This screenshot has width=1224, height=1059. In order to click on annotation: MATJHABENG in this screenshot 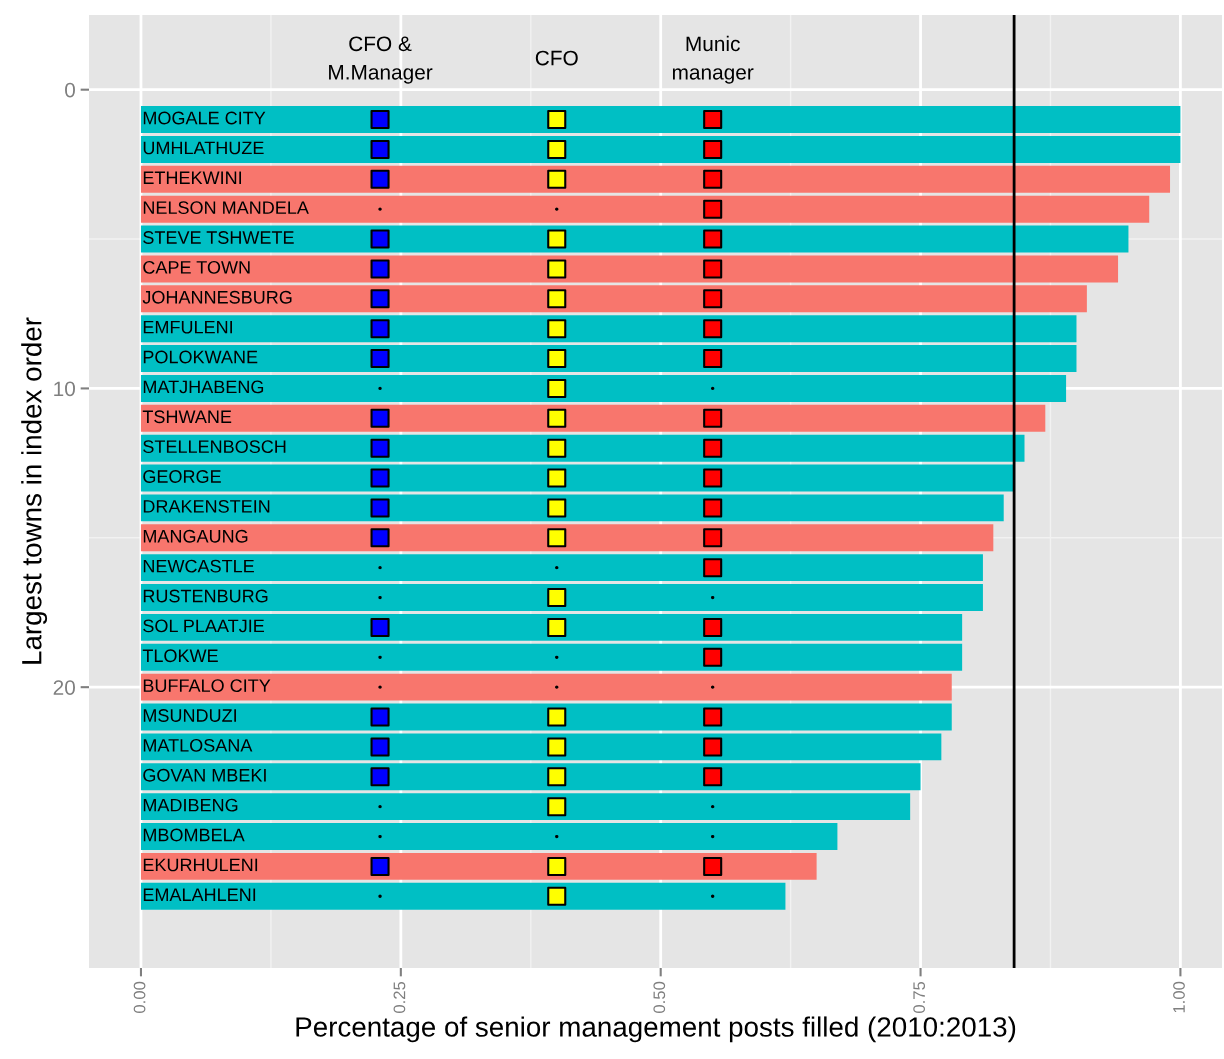, I will do `click(203, 387)`.